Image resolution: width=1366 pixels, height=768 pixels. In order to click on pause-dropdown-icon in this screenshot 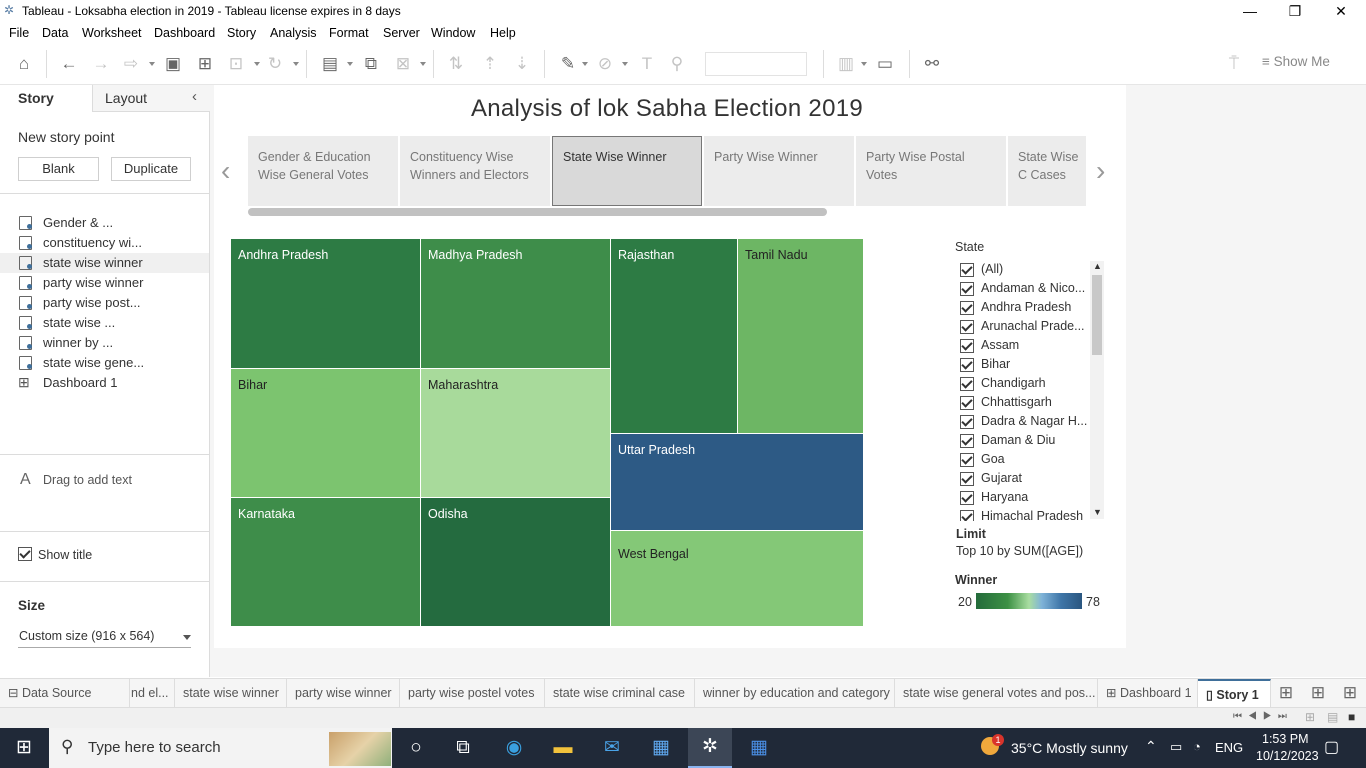, I will do `click(257, 64)`.